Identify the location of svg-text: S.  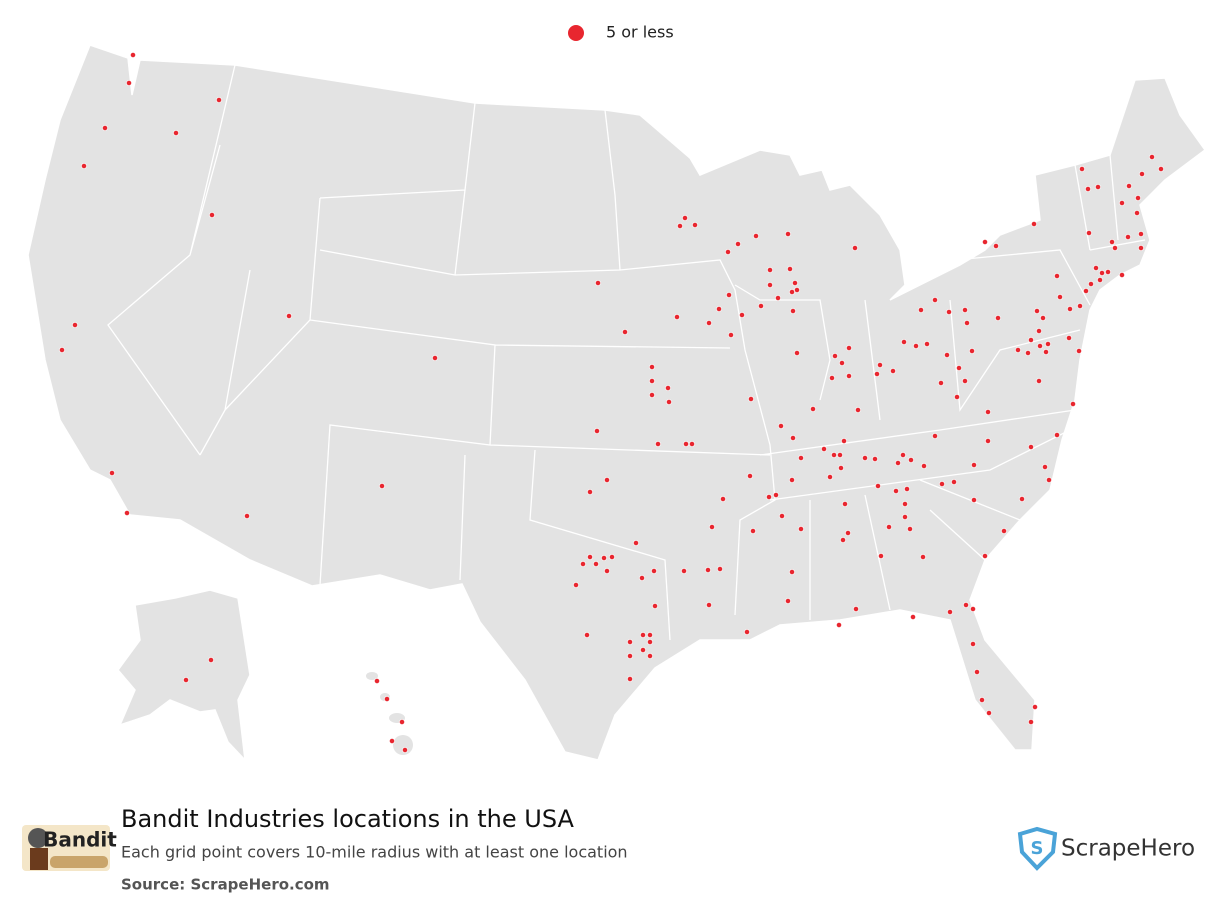
(1037, 848).